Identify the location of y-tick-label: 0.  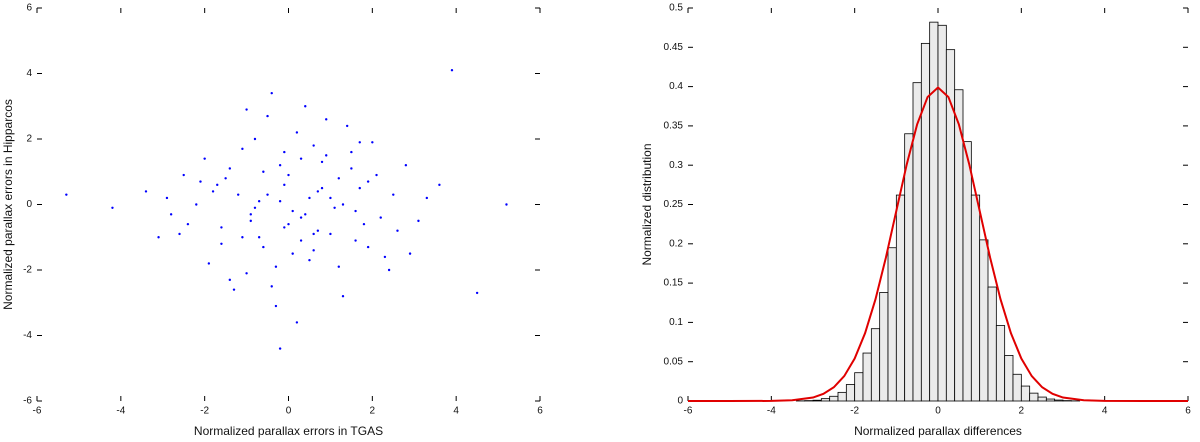
(29, 204).